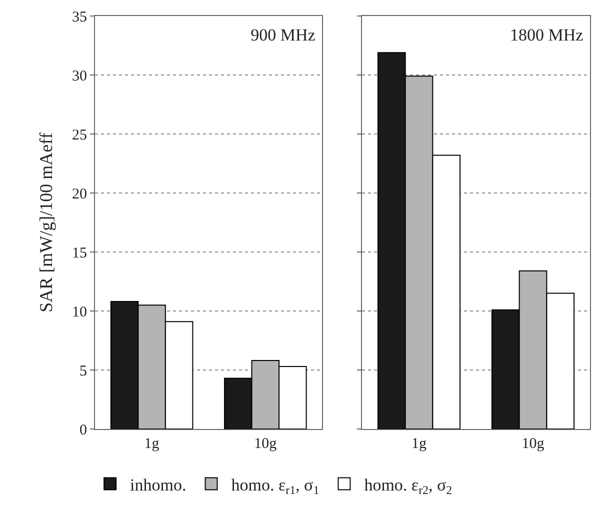  I want to click on y-tick-label: 10, so click(79, 312).